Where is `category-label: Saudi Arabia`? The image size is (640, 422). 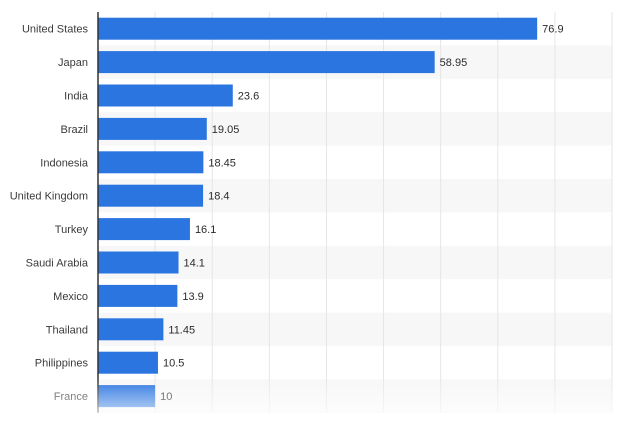
category-label: Saudi Arabia is located at coordinates (57, 264).